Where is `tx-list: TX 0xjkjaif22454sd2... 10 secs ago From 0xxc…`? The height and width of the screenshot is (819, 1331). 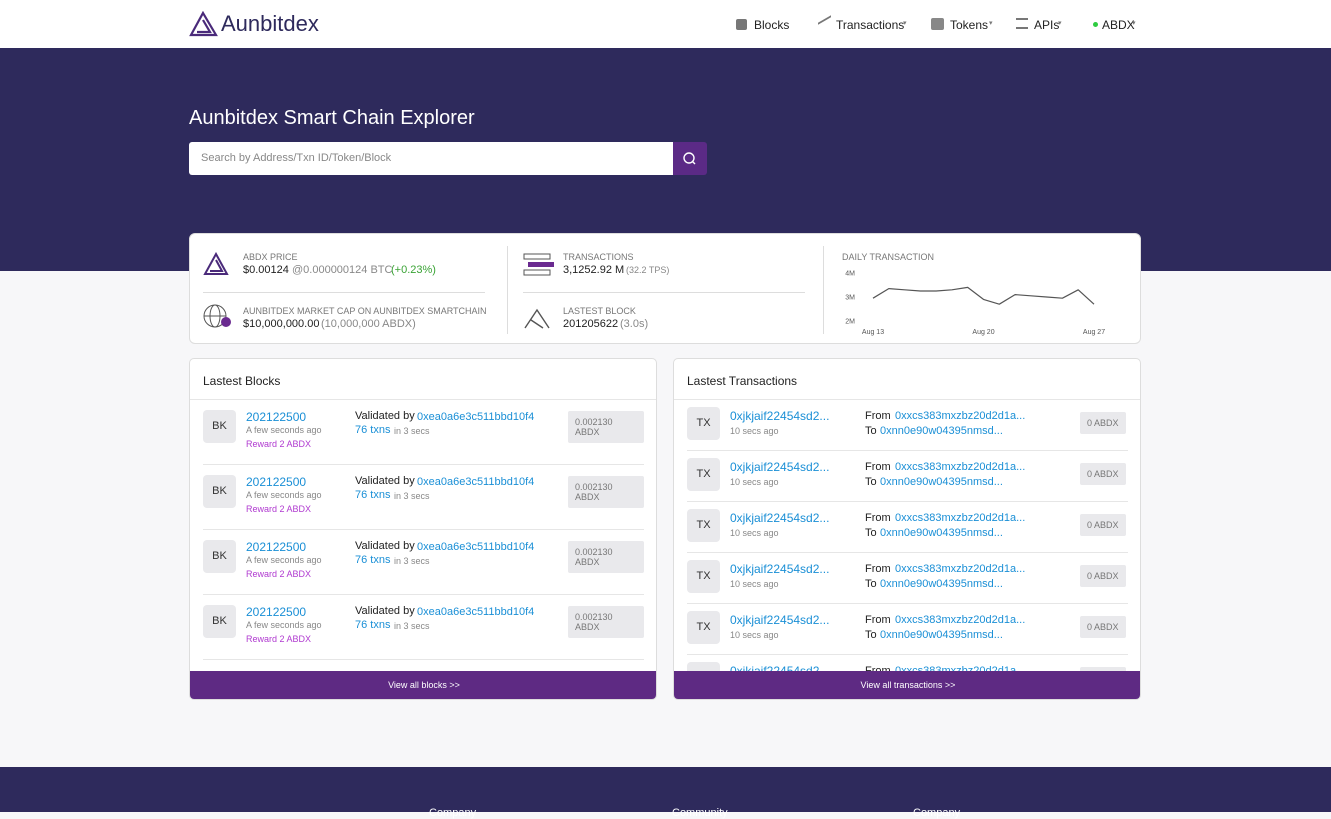 tx-list: TX 0xjkjaif22454sd2... 10 secs ago From 0xxc… is located at coordinates (907, 535).